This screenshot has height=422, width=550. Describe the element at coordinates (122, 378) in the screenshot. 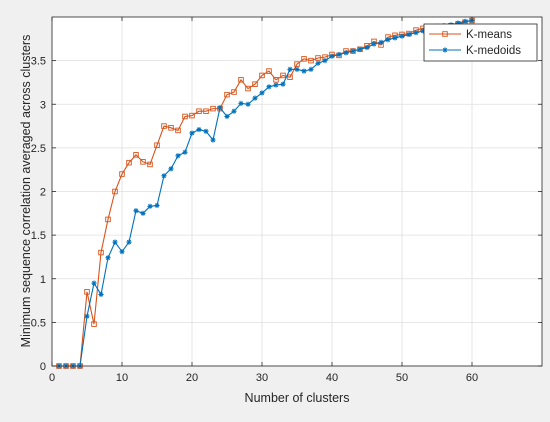

I see `x-tick-label: 10` at that location.